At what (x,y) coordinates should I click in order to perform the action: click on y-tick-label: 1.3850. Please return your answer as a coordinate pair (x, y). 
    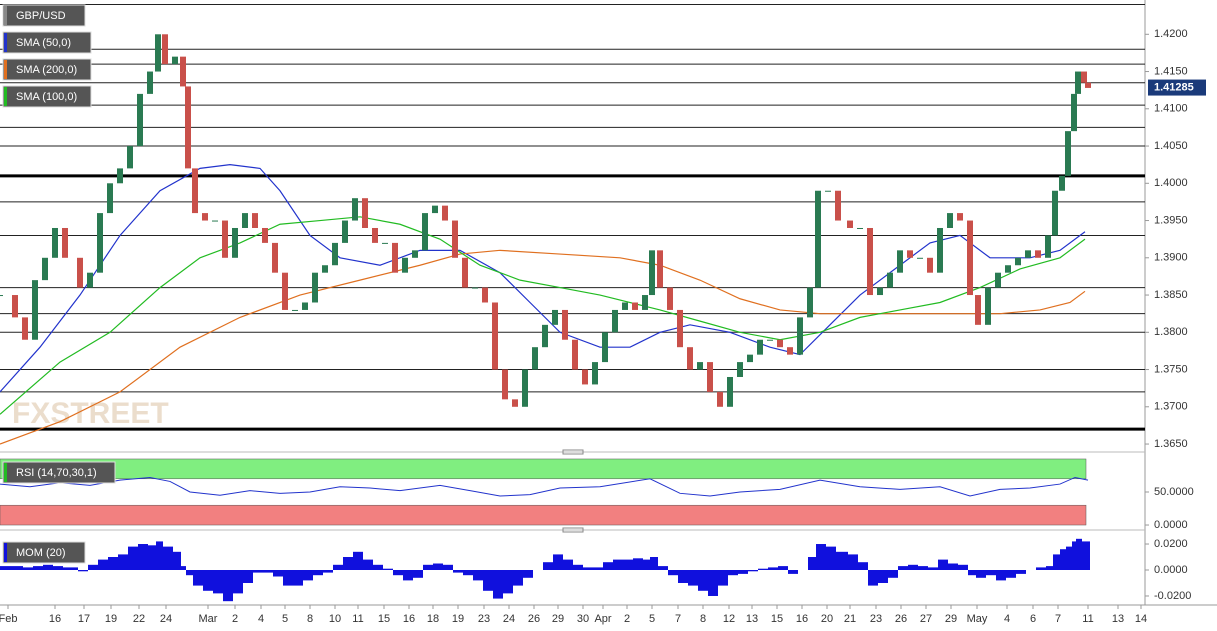
    Looking at the image, I should click on (1171, 295).